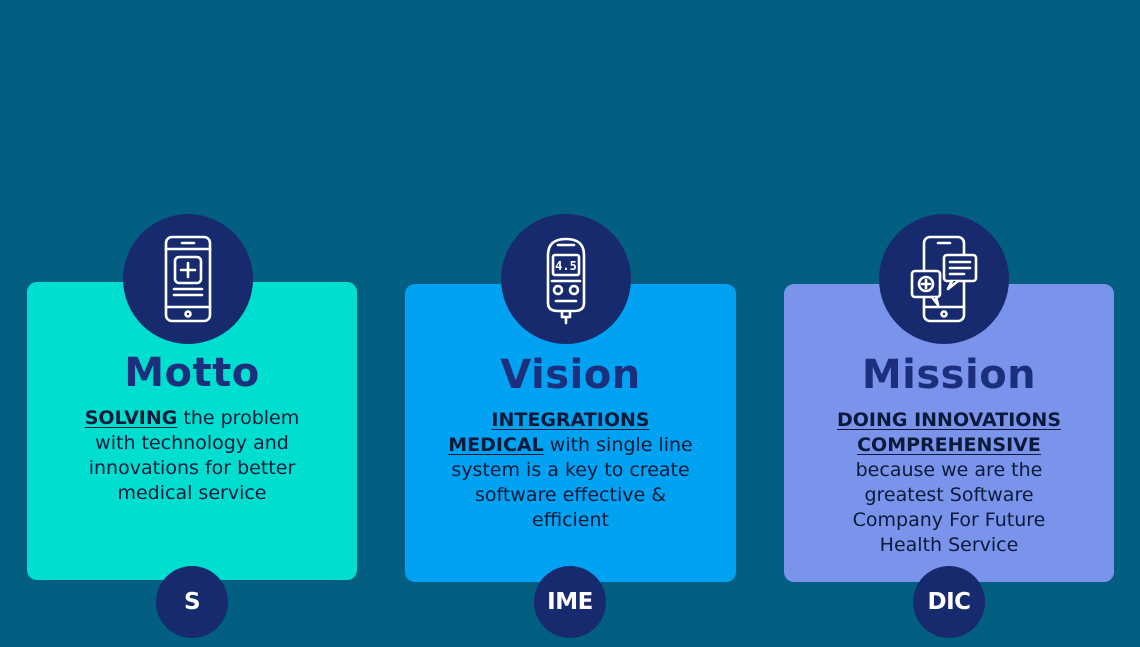 The height and width of the screenshot is (647, 1140). I want to click on vision-icon-circle: 4.5, so click(566, 279).